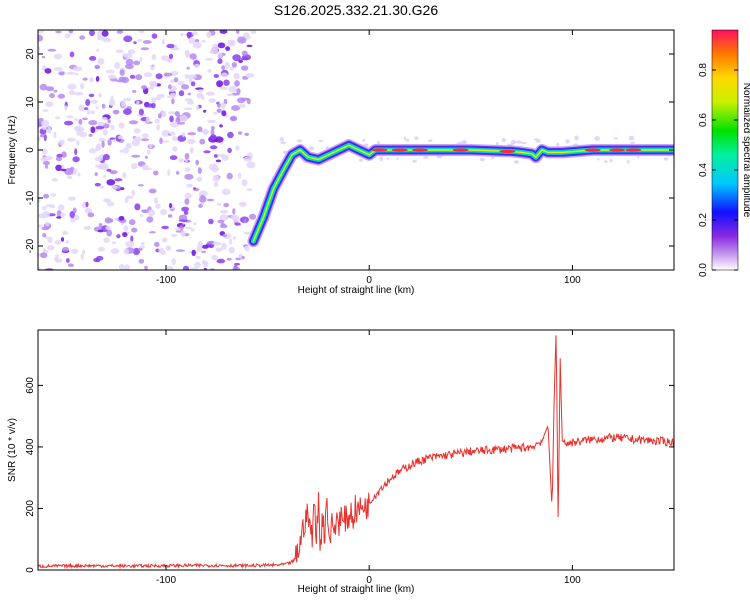 The image size is (750, 600). What do you see at coordinates (369, 280) in the screenshot?
I see `x-tick-label: 0` at bounding box center [369, 280].